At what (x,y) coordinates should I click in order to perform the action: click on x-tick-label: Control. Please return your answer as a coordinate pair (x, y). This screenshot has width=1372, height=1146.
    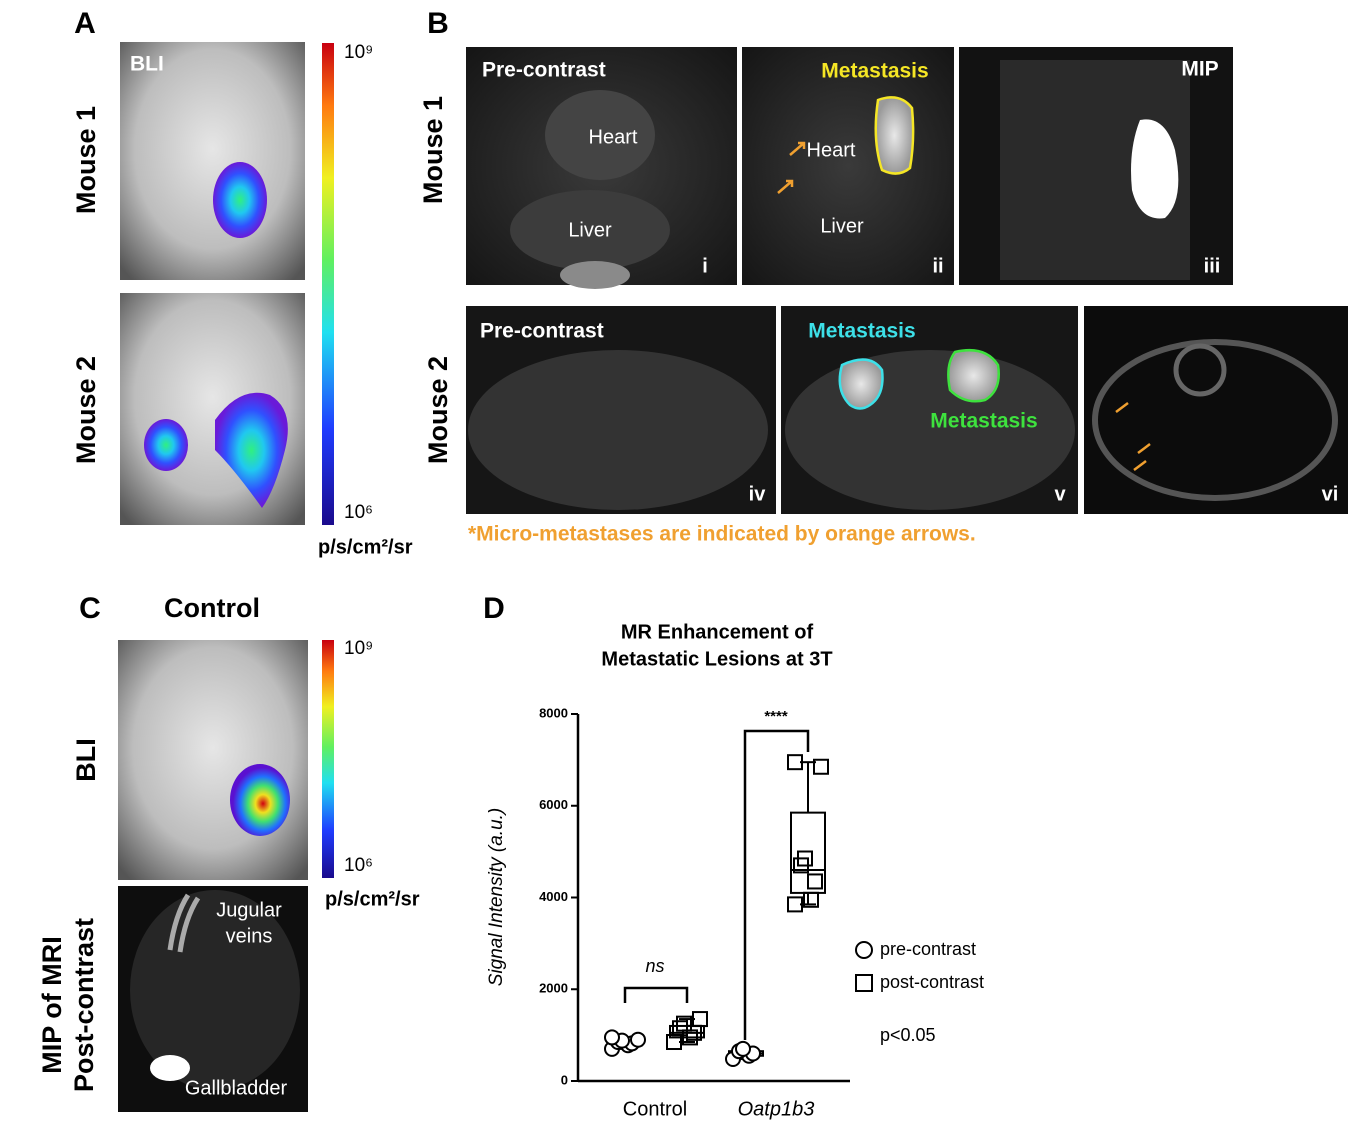
    Looking at the image, I should click on (655, 1109).